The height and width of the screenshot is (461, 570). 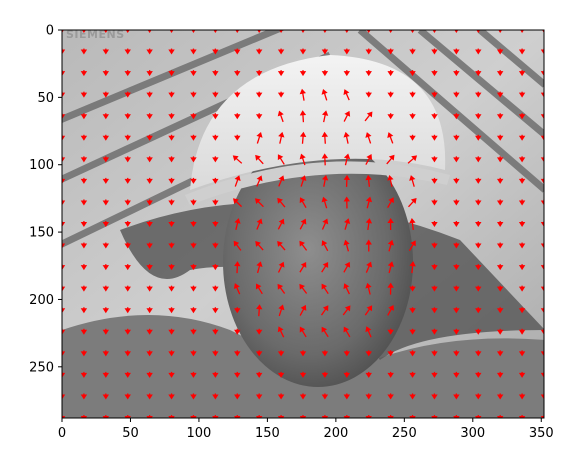 What do you see at coordinates (41, 165) in the screenshot?
I see `y-tick-label: 100` at bounding box center [41, 165].